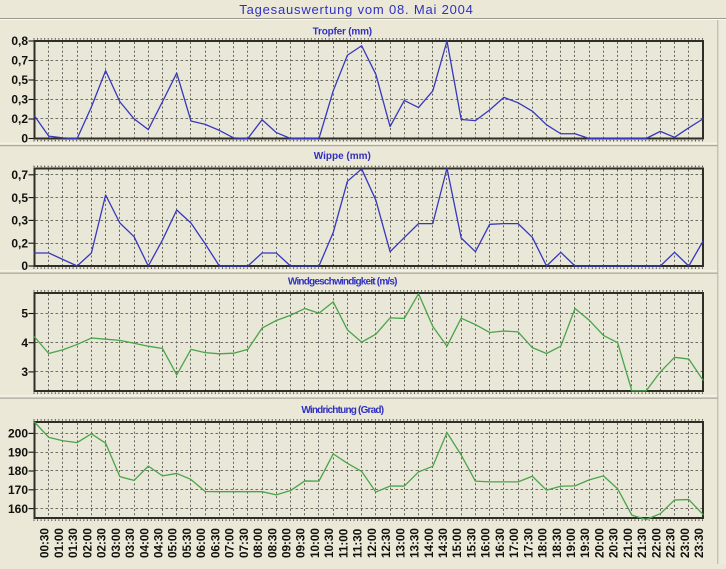 The height and width of the screenshot is (569, 726). Describe the element at coordinates (342, 282) in the screenshot. I see `svg-text: Windgeschwindigkeit (m/s)` at that location.